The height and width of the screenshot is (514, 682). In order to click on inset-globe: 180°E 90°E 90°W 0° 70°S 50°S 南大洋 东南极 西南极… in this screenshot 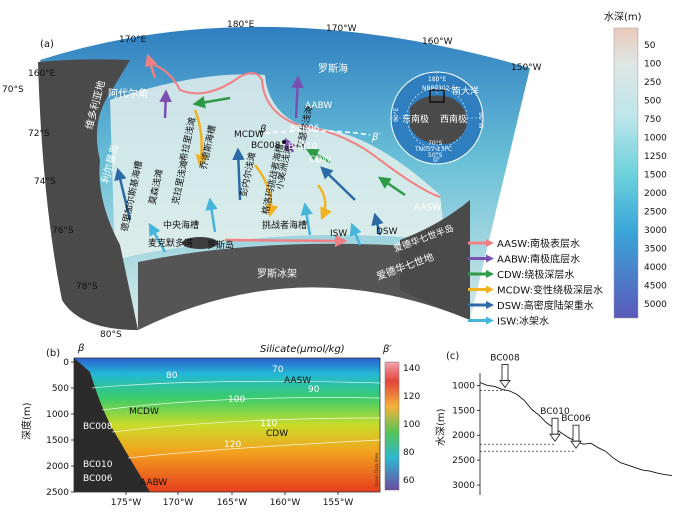, I will do `click(437, 118)`.